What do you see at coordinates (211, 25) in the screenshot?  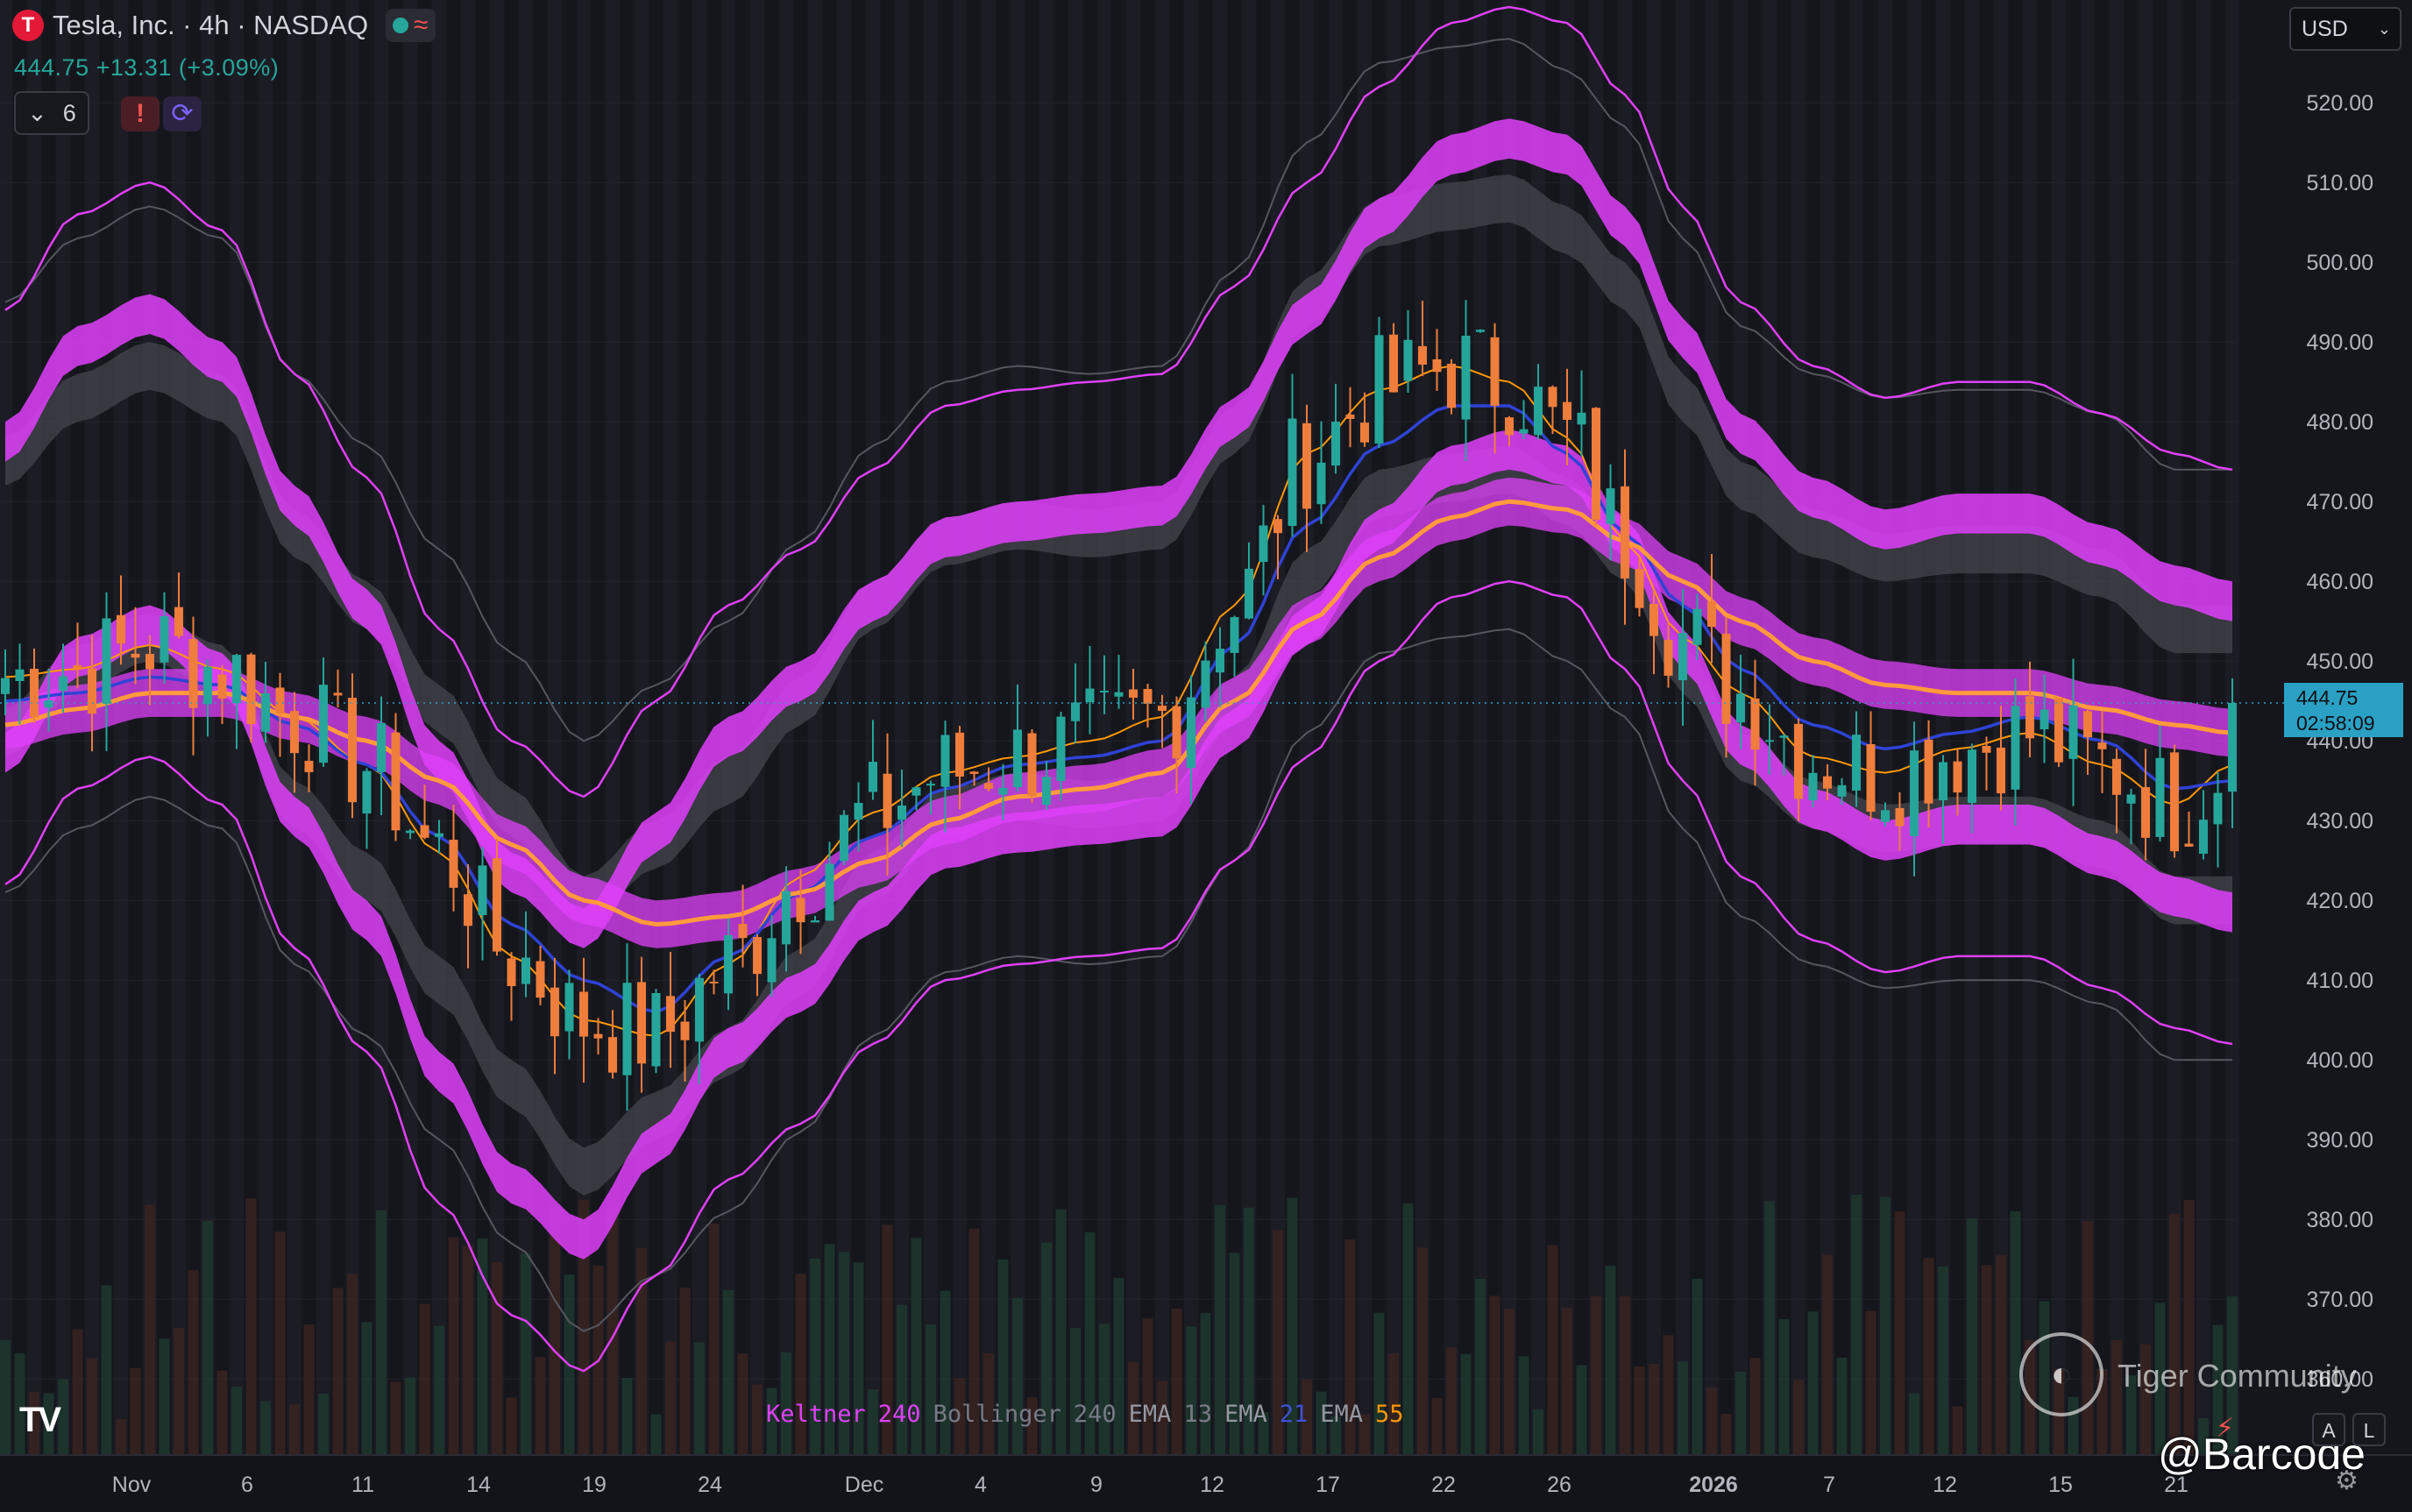 I see `symbol-title: Tesla, Inc. · 4h · NASDAQ` at bounding box center [211, 25].